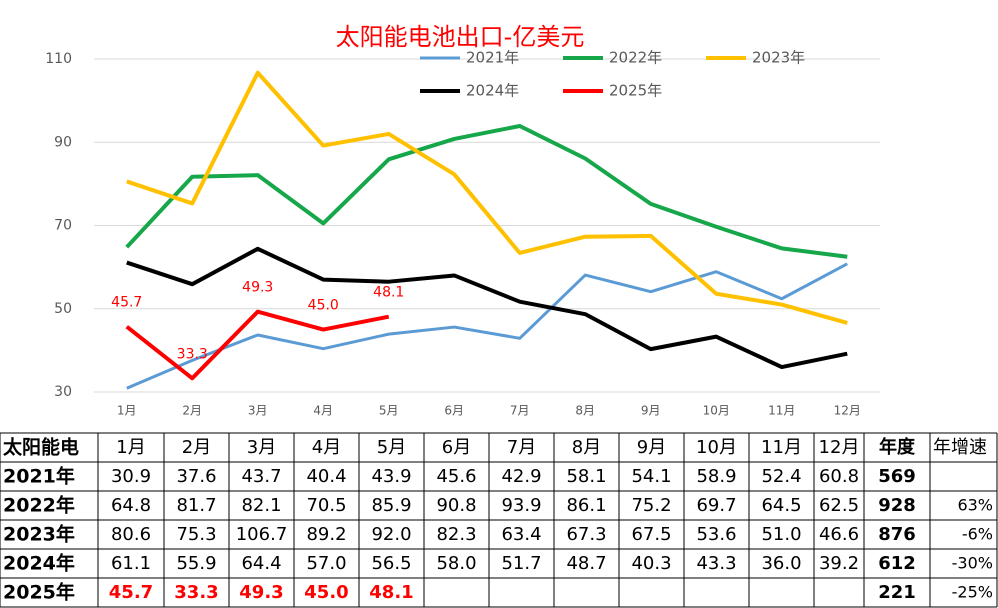  Describe the element at coordinates (586, 476) in the screenshot. I see `table-cell: 58.1` at that location.